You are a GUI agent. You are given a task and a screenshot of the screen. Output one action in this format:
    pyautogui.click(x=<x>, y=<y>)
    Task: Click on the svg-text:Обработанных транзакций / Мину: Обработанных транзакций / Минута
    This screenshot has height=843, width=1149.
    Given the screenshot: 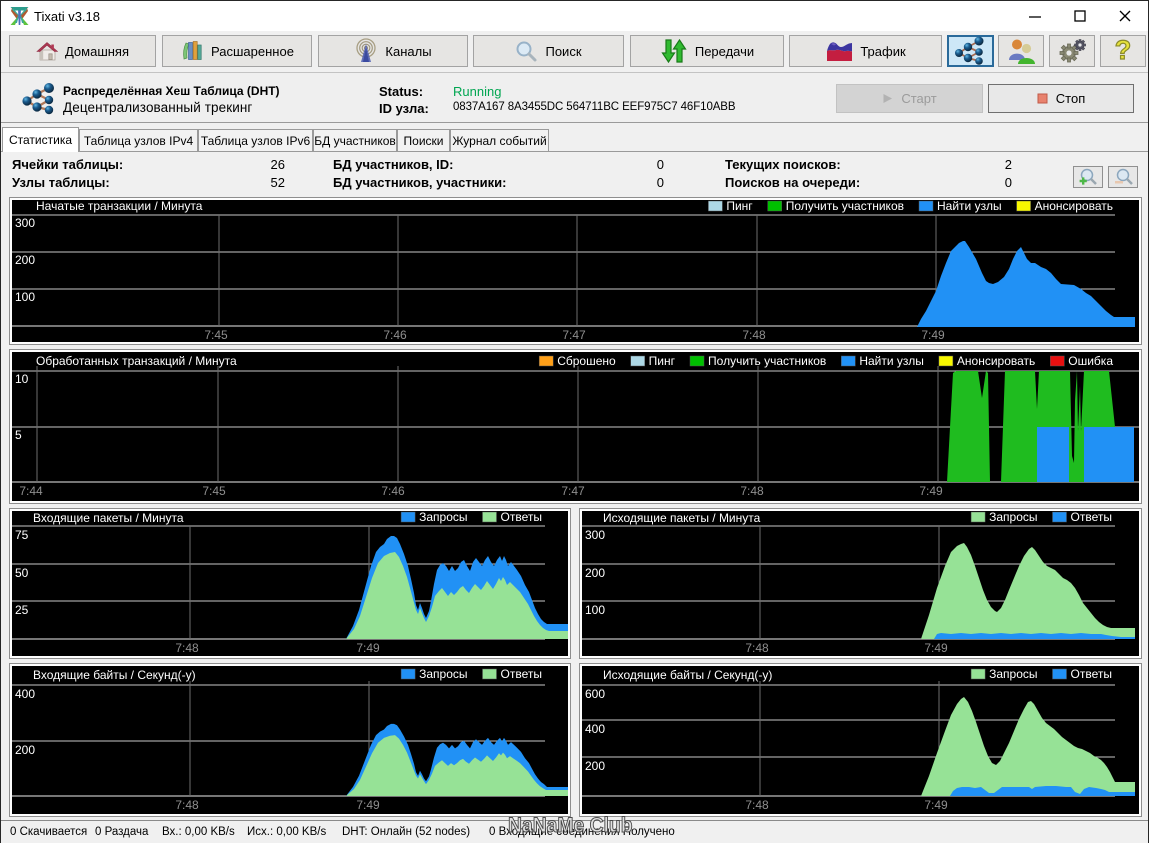 What is the action you would take?
    pyautogui.click(x=136, y=361)
    